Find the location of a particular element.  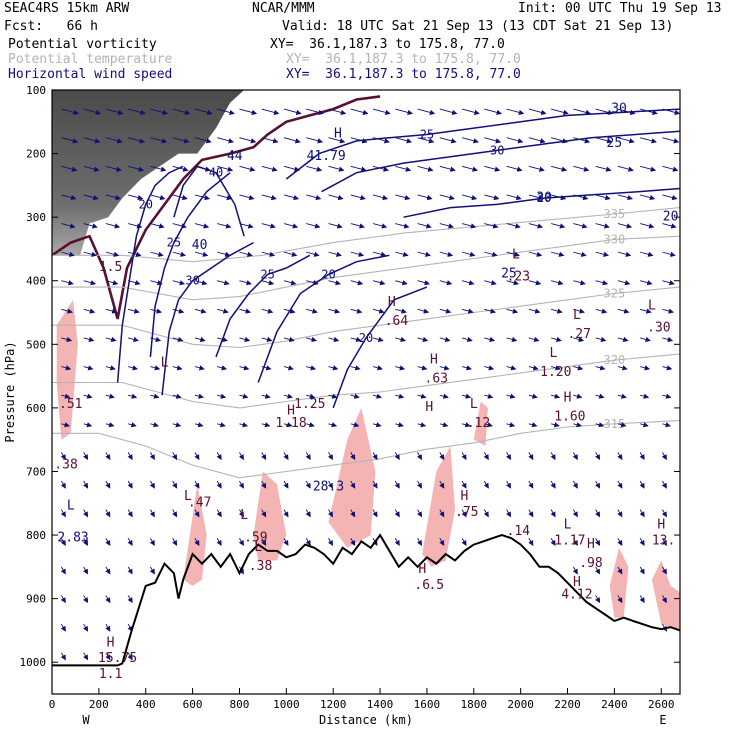

extremum-label: .98 is located at coordinates (590, 563).